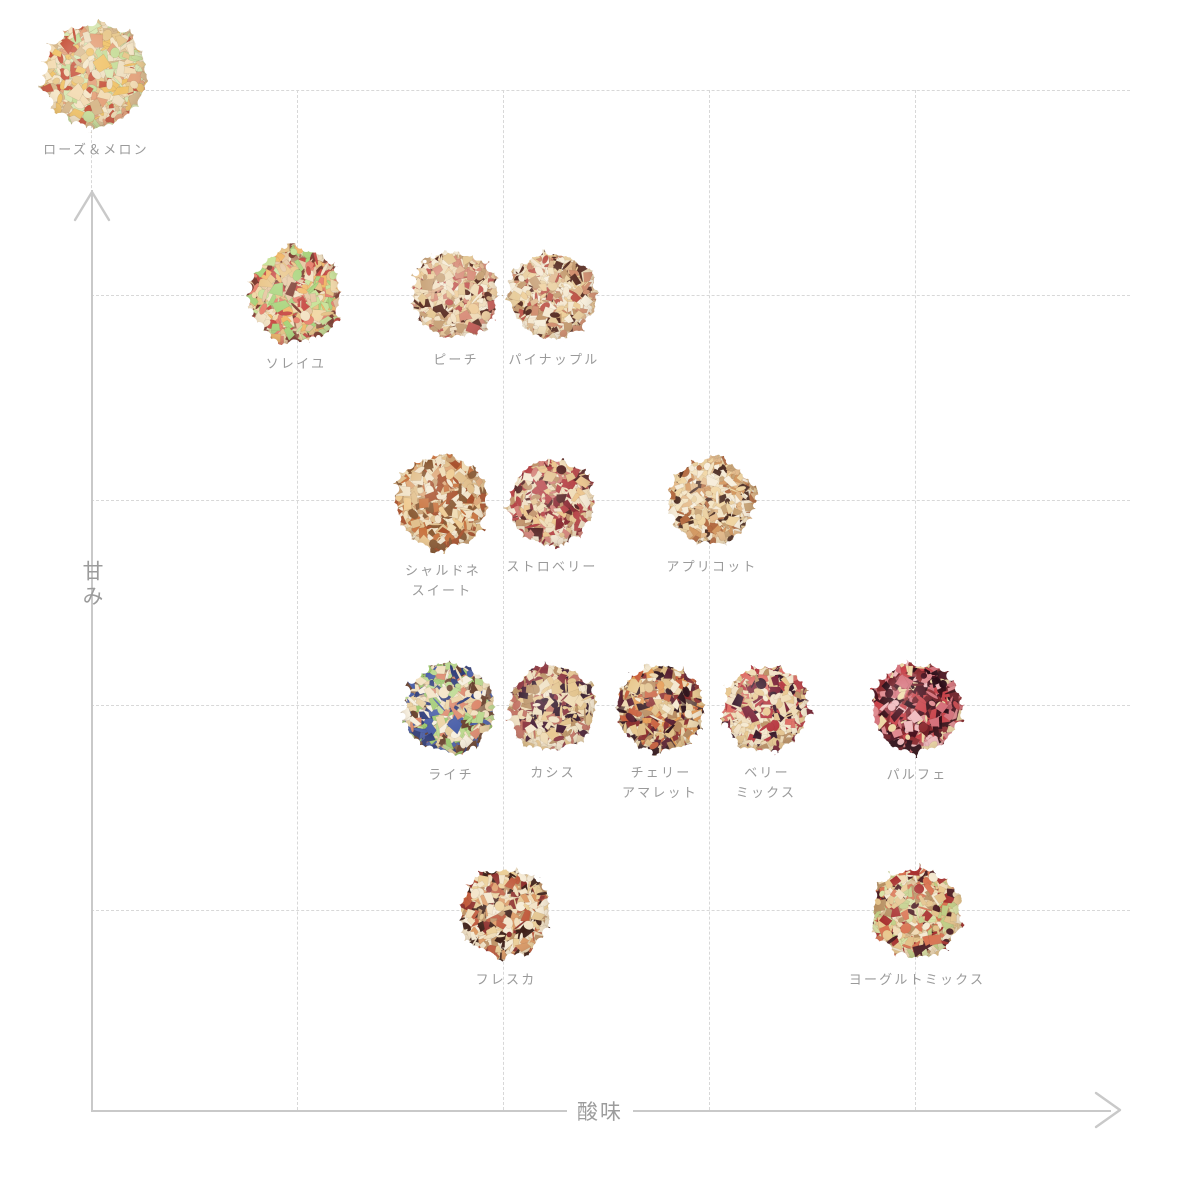 This screenshot has height=1200, width=1200. What do you see at coordinates (456, 359) in the screenshot?
I see `data-point-label: ピーチ` at bounding box center [456, 359].